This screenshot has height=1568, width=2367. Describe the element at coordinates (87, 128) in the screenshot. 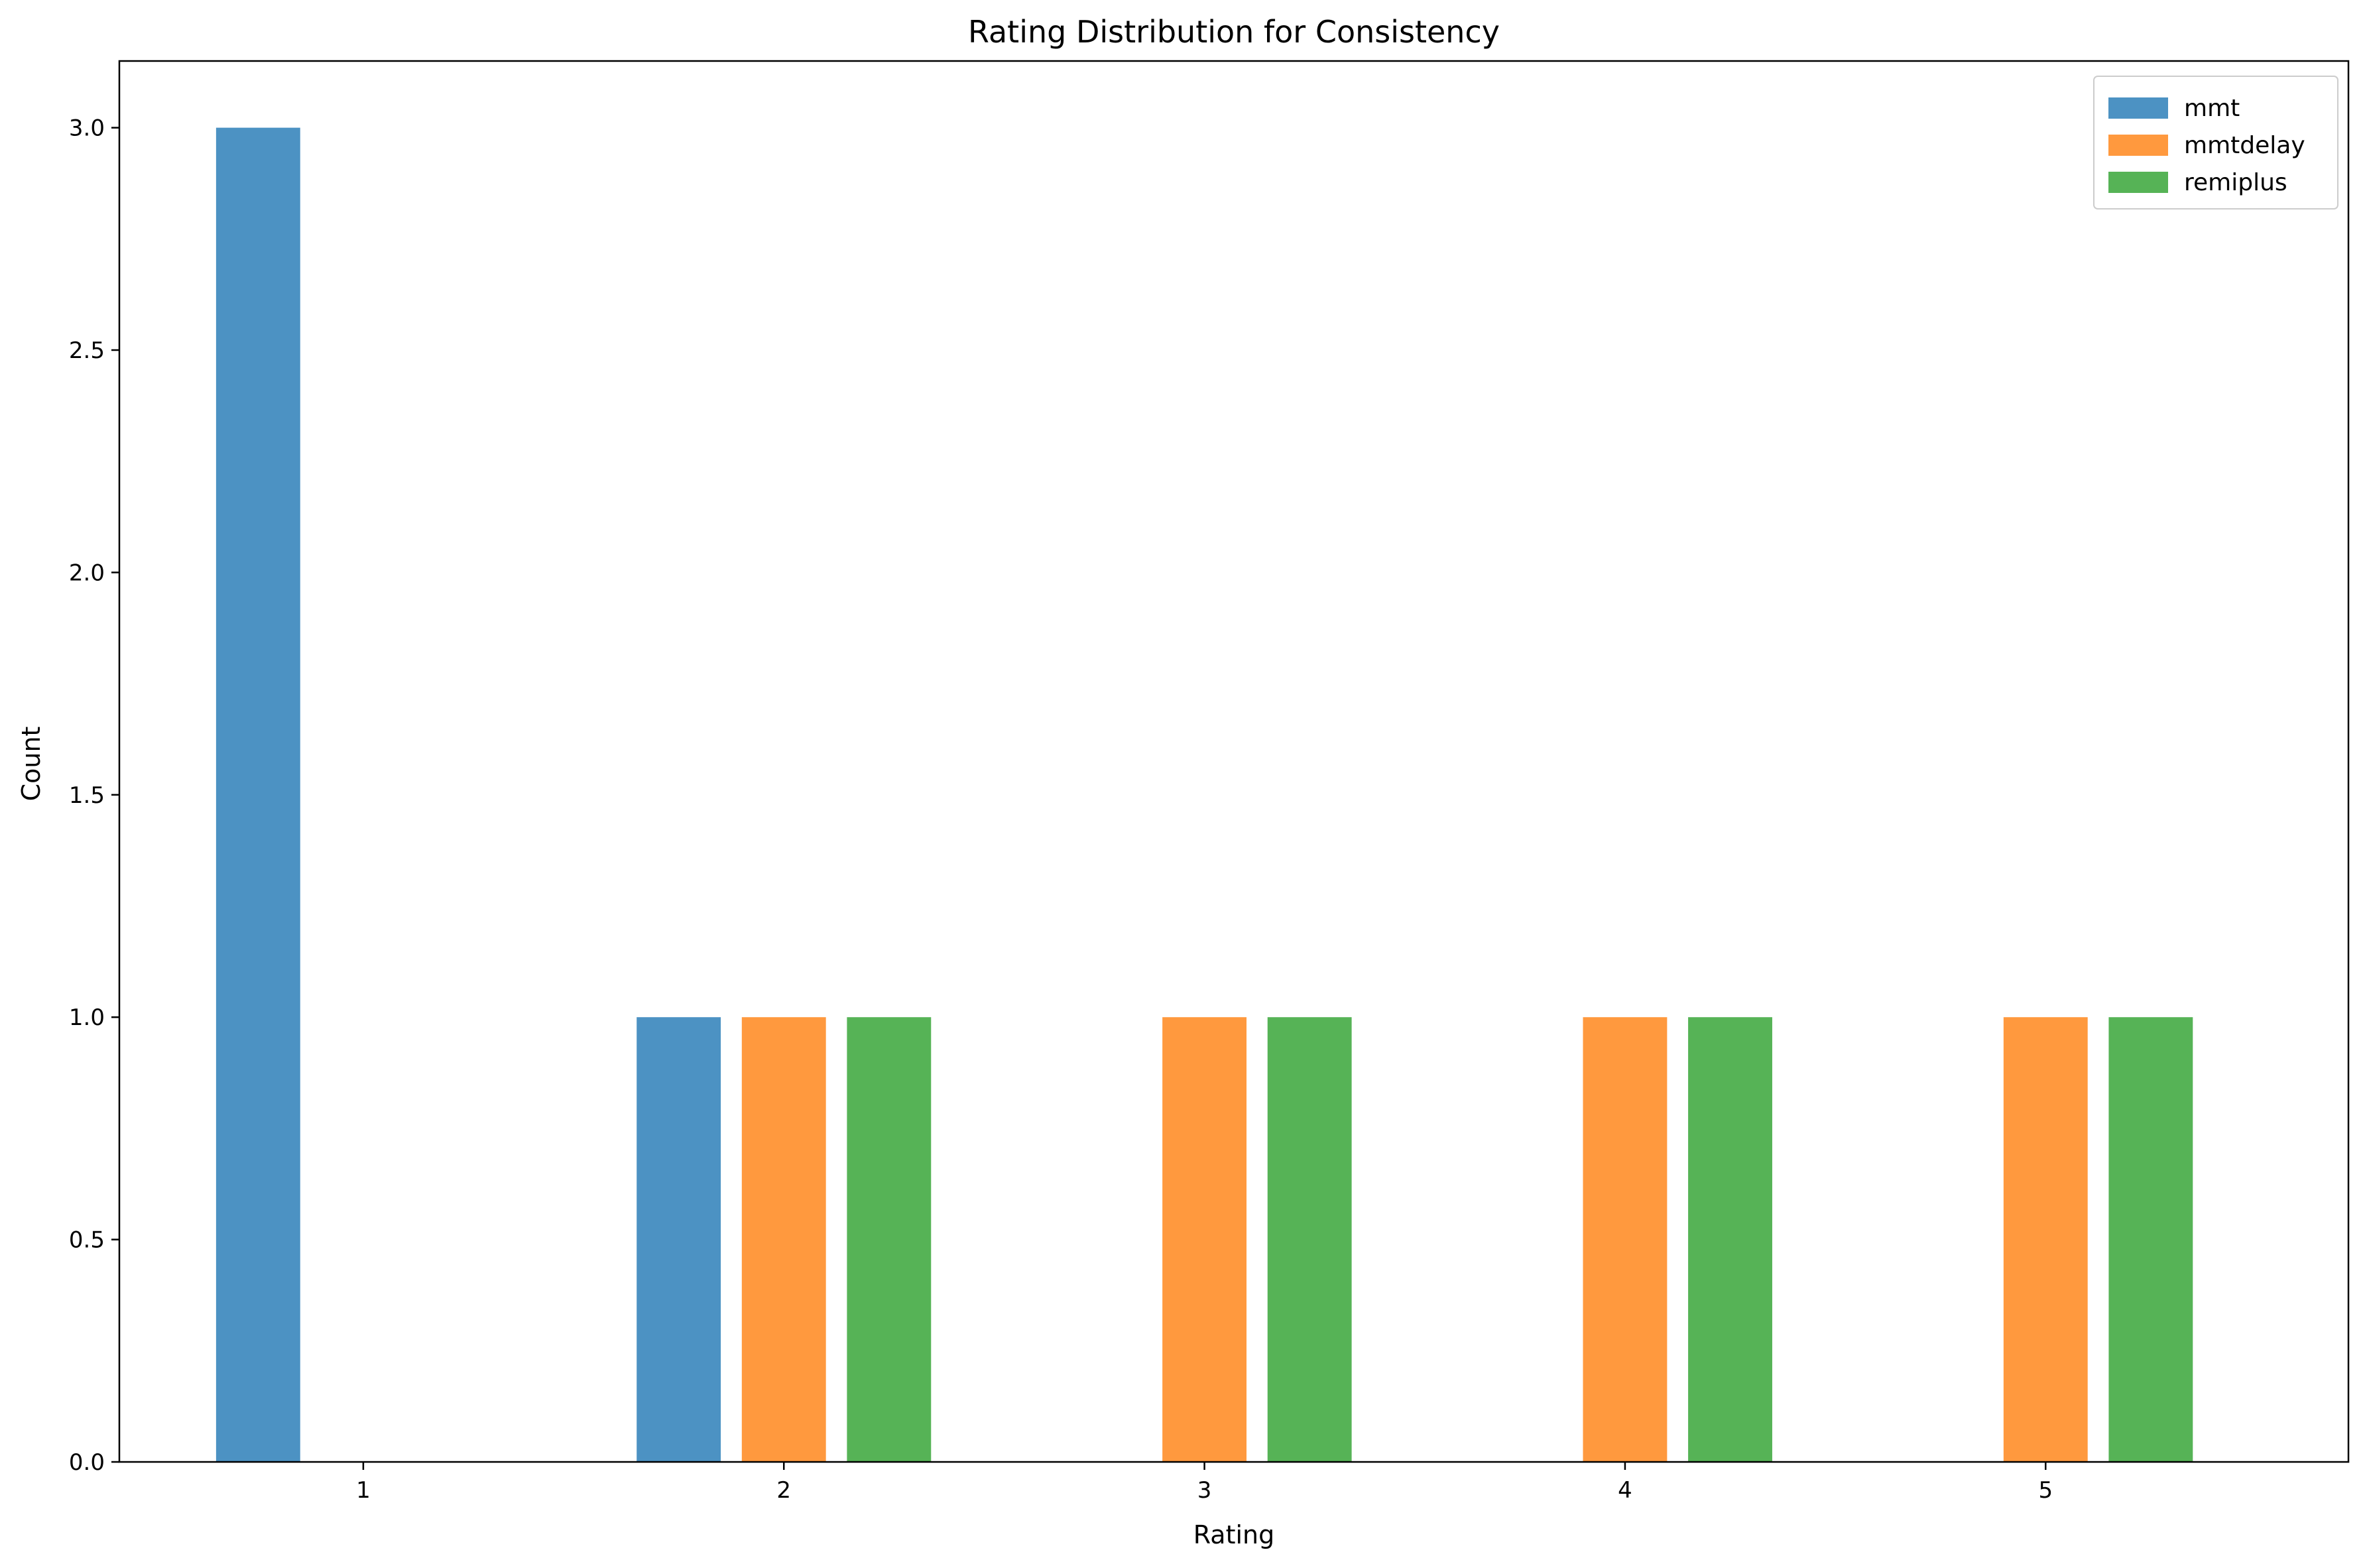

I see `y-tick-label: 3.0` at that location.